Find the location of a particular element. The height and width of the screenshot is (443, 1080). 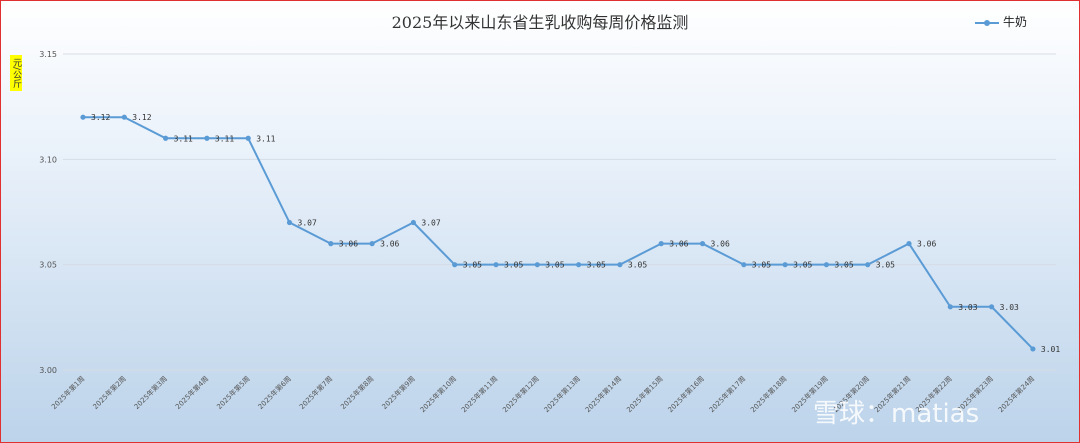

y-axis-unit-label: 元/公斤 is located at coordinates (16, 73).